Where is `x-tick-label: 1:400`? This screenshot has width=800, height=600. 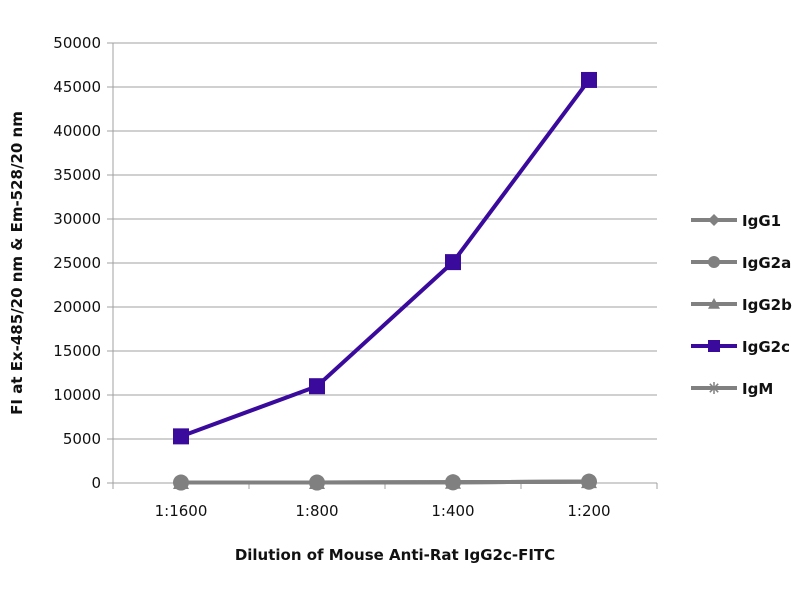
x-tick-label: 1:400 is located at coordinates (452, 511).